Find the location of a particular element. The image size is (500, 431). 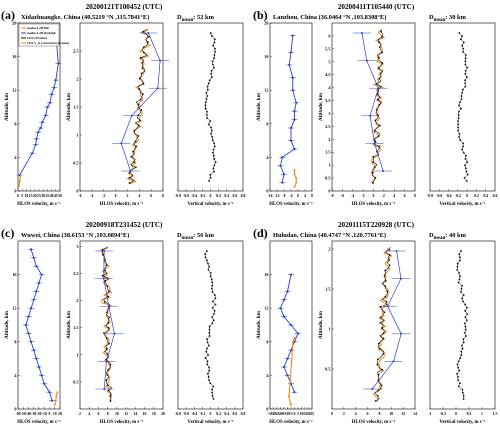

x-tick-label: 0.6 is located at coordinates (235, 414).